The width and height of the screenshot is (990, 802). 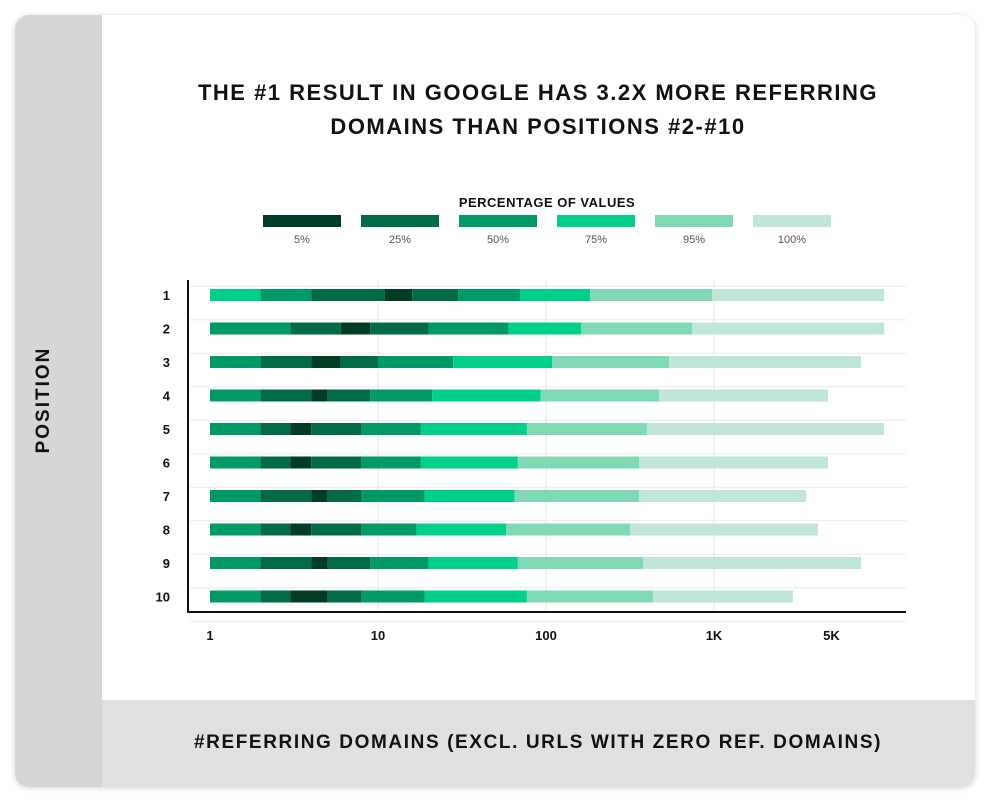 I want to click on legend-label: 25%, so click(x=400, y=240).